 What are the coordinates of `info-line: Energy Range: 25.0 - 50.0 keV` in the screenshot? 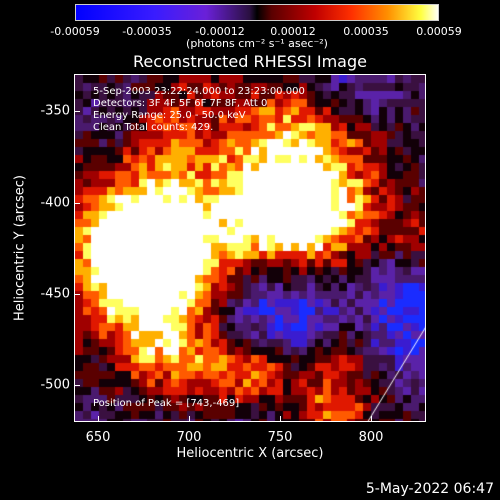 It's located at (169, 115).